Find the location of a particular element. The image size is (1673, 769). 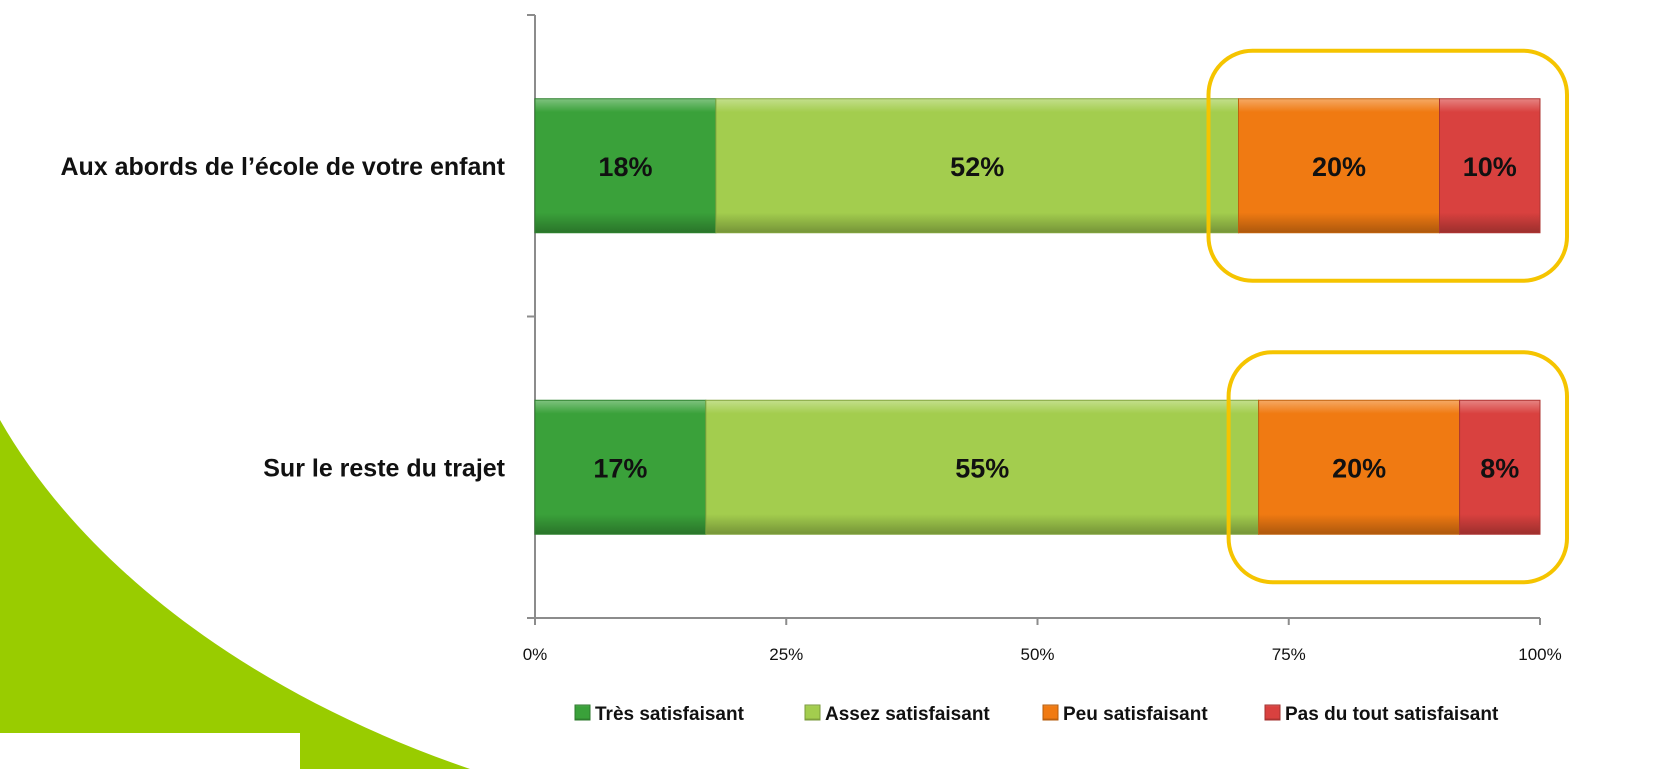

data-label: 18% is located at coordinates (625, 167).